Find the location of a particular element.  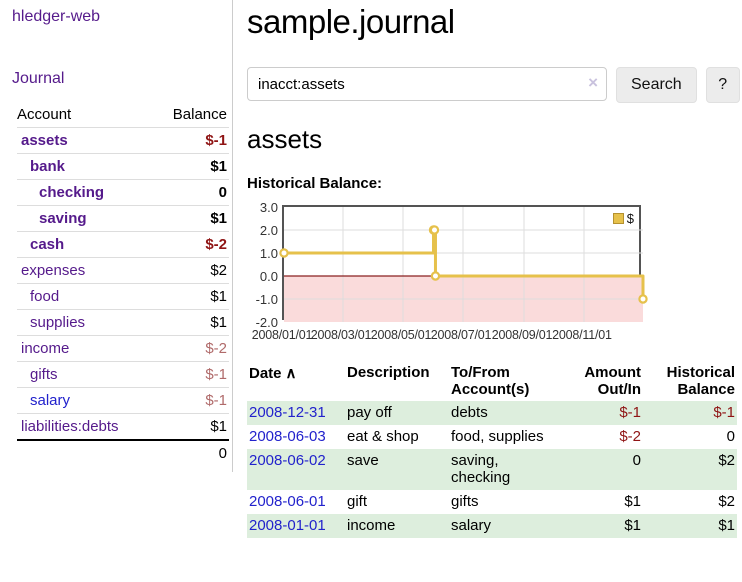

account-row: checking 0 is located at coordinates (123, 192).